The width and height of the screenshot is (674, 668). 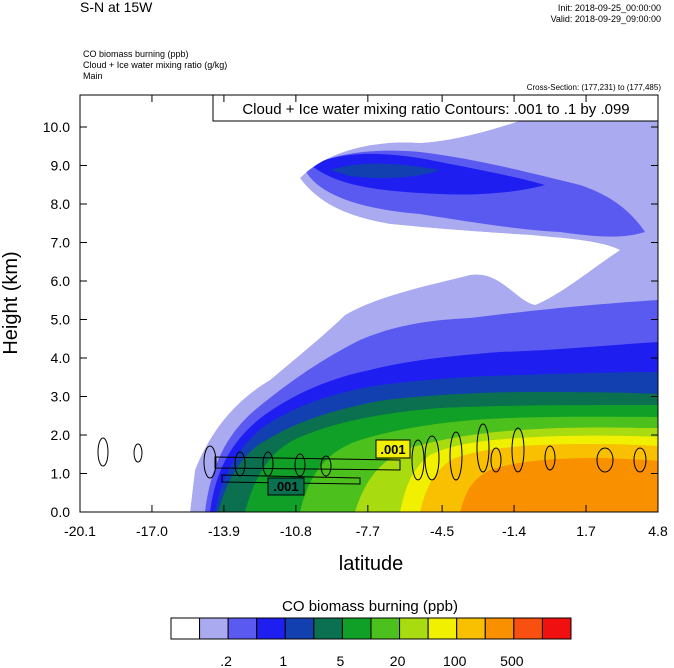 I want to click on y-axis-label: Height (km), so click(x=11, y=302).